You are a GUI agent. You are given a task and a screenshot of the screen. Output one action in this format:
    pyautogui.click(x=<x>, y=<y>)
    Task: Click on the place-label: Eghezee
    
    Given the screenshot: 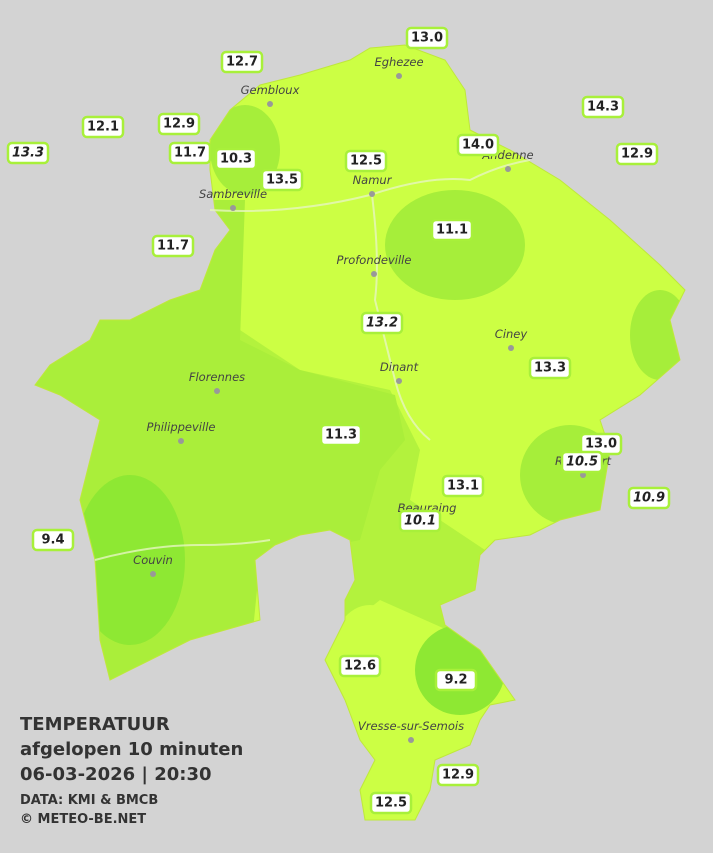 What is the action you would take?
    pyautogui.click(x=398, y=62)
    